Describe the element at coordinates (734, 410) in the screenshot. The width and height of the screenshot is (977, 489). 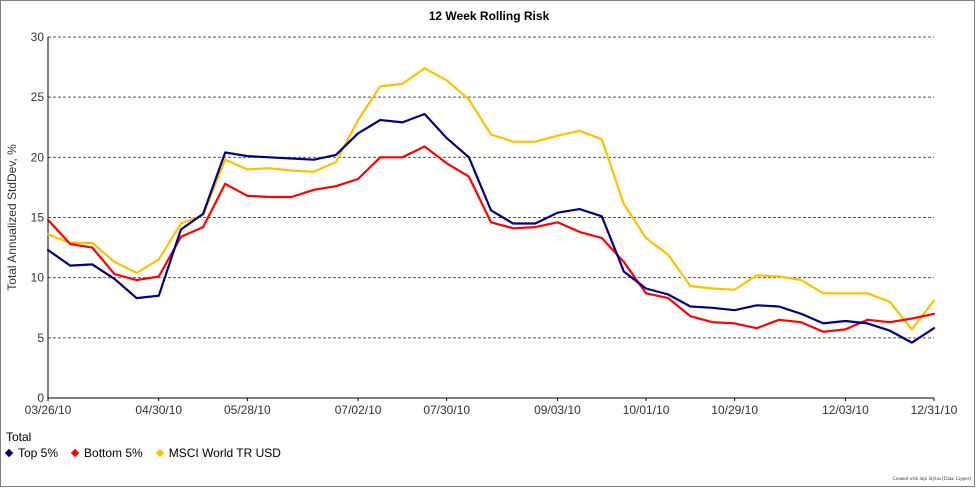
I see `x-tick-label: 10/29/10` at that location.